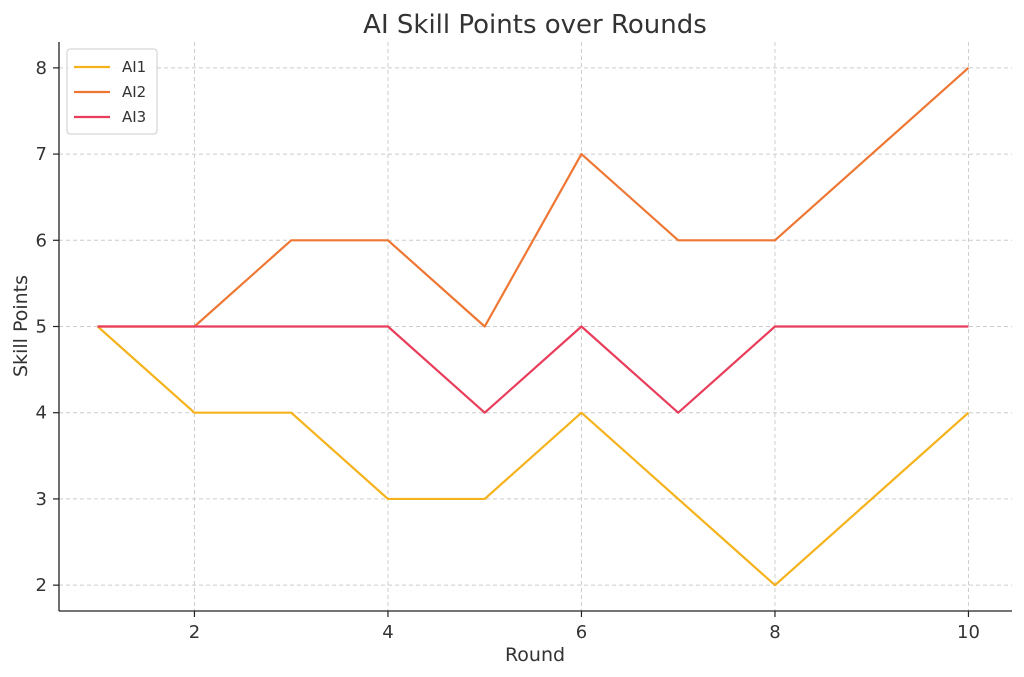  What do you see at coordinates (533, 369) in the screenshot?
I see `series-line-ai3` at bounding box center [533, 369].